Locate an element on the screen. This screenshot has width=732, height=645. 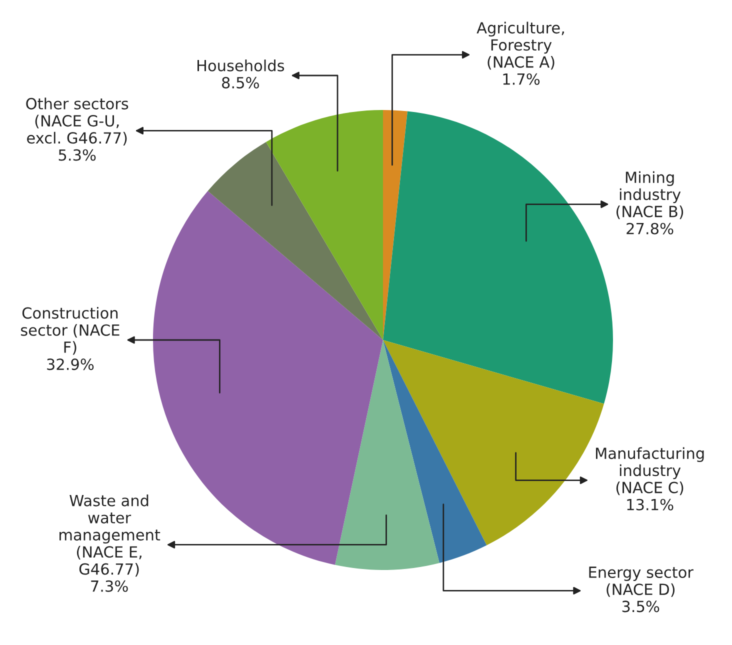
slice-label: Manufacturing industry (NACE C) is located at coordinates (650, 471).